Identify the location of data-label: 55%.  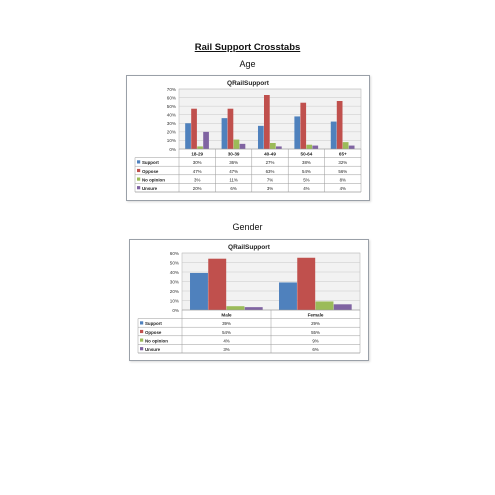
(315, 332).